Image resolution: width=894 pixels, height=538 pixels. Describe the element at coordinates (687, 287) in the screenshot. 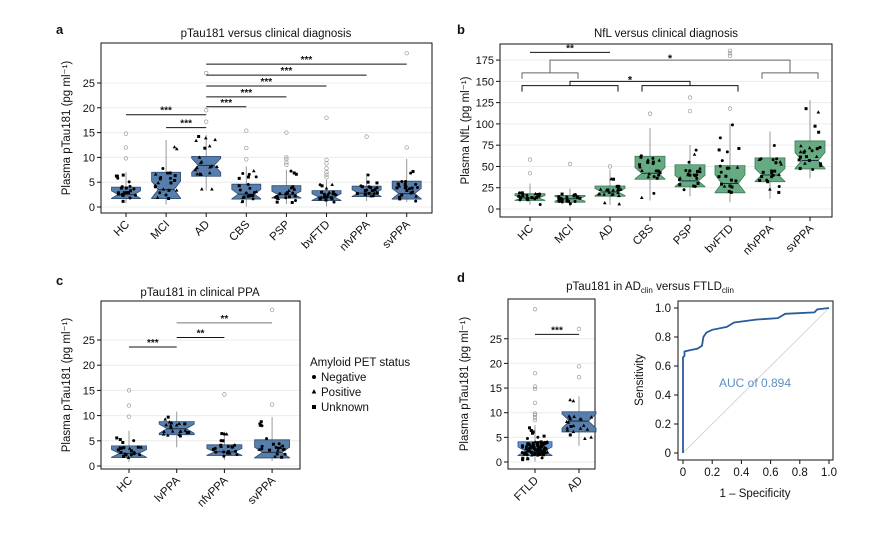

I see `title-part: versus FTLD` at that location.